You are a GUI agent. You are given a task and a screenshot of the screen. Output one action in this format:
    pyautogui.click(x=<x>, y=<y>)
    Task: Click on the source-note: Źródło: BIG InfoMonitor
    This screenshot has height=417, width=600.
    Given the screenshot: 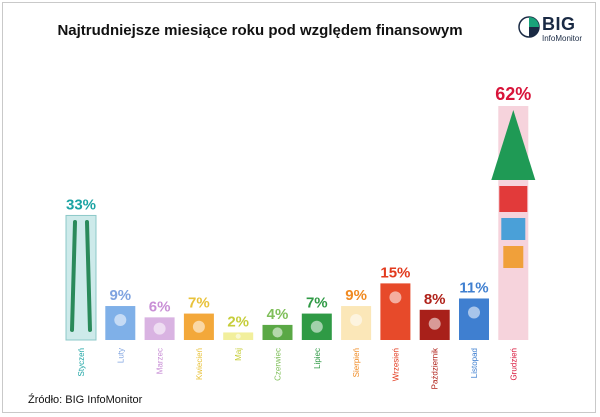 What is the action you would take?
    pyautogui.click(x=85, y=400)
    